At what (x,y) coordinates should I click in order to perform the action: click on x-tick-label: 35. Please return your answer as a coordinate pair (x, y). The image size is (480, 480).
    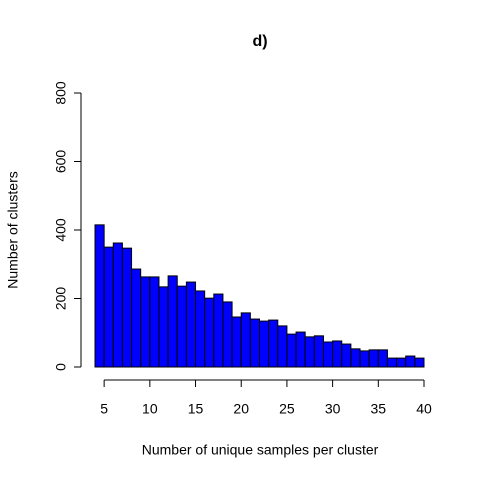
    Looking at the image, I should click on (379, 409).